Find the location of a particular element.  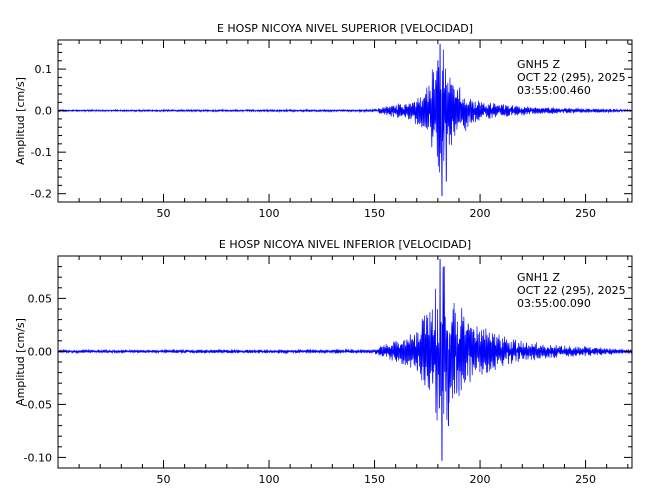

y-tick-labels-upper: -0.2 -0.1 0.0 0.1 is located at coordinates (41, 132).